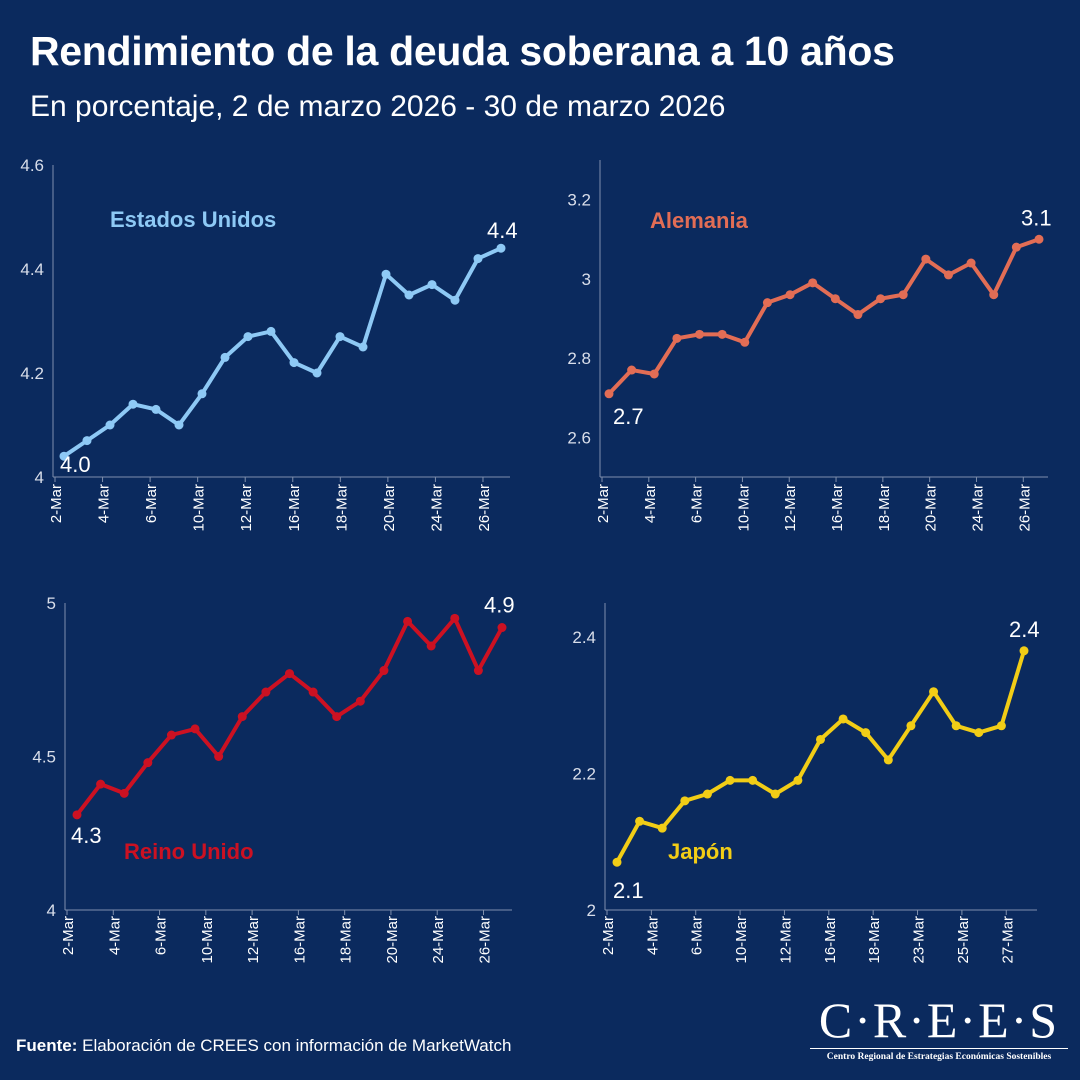  I want to click on y-tick-label: 4, so click(51, 910).